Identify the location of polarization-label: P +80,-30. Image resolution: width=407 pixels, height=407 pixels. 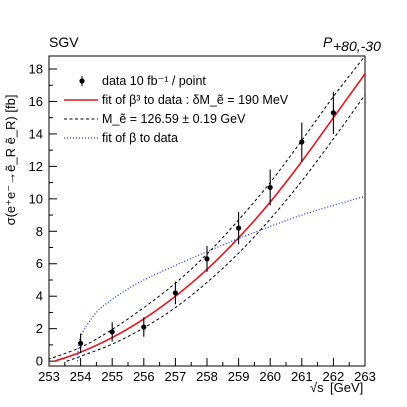
(352, 44).